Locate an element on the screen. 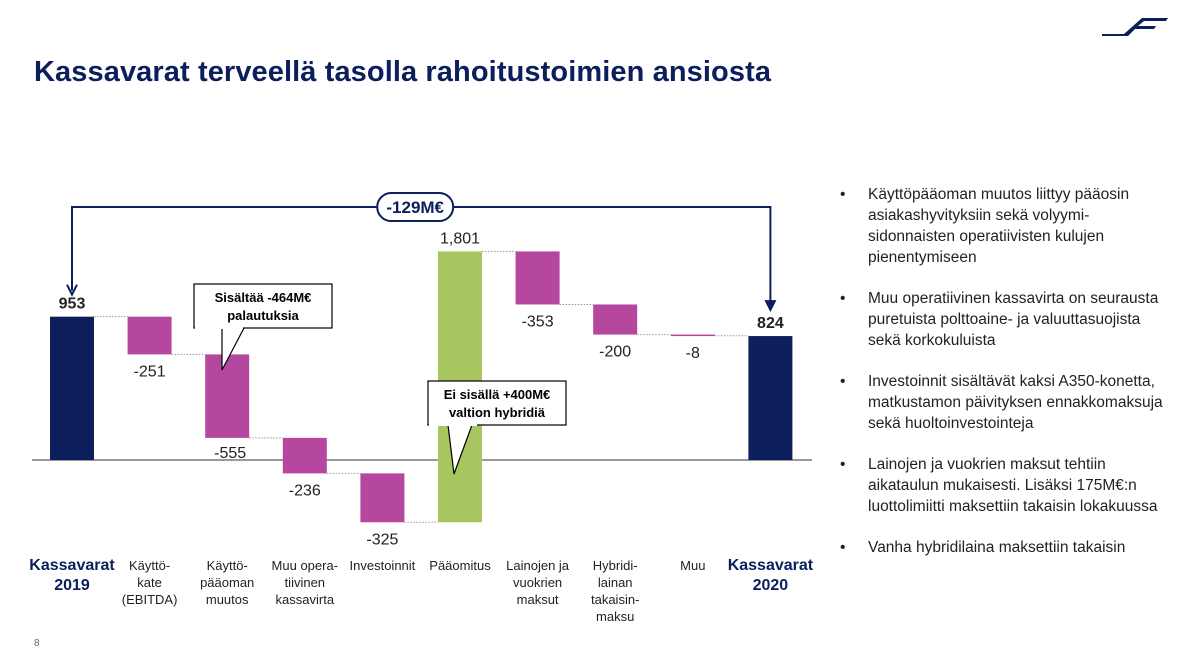 This screenshot has height=664, width=1200. category-label: maksu is located at coordinates (615, 616).